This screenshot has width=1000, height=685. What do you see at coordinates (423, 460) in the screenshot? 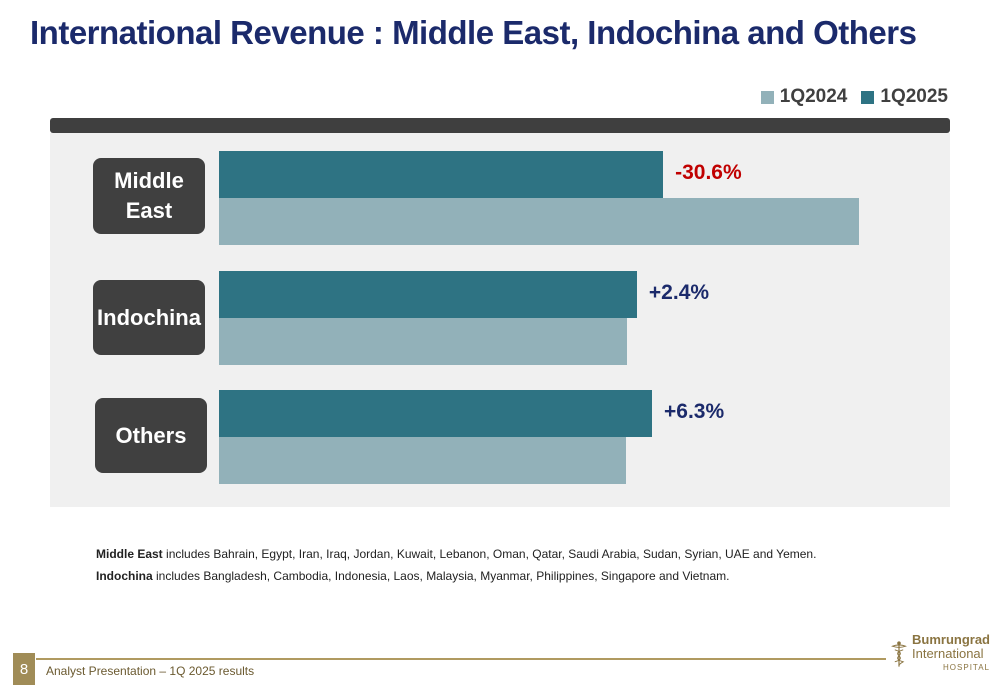
I see `bar-others-1q2024` at bounding box center [423, 460].